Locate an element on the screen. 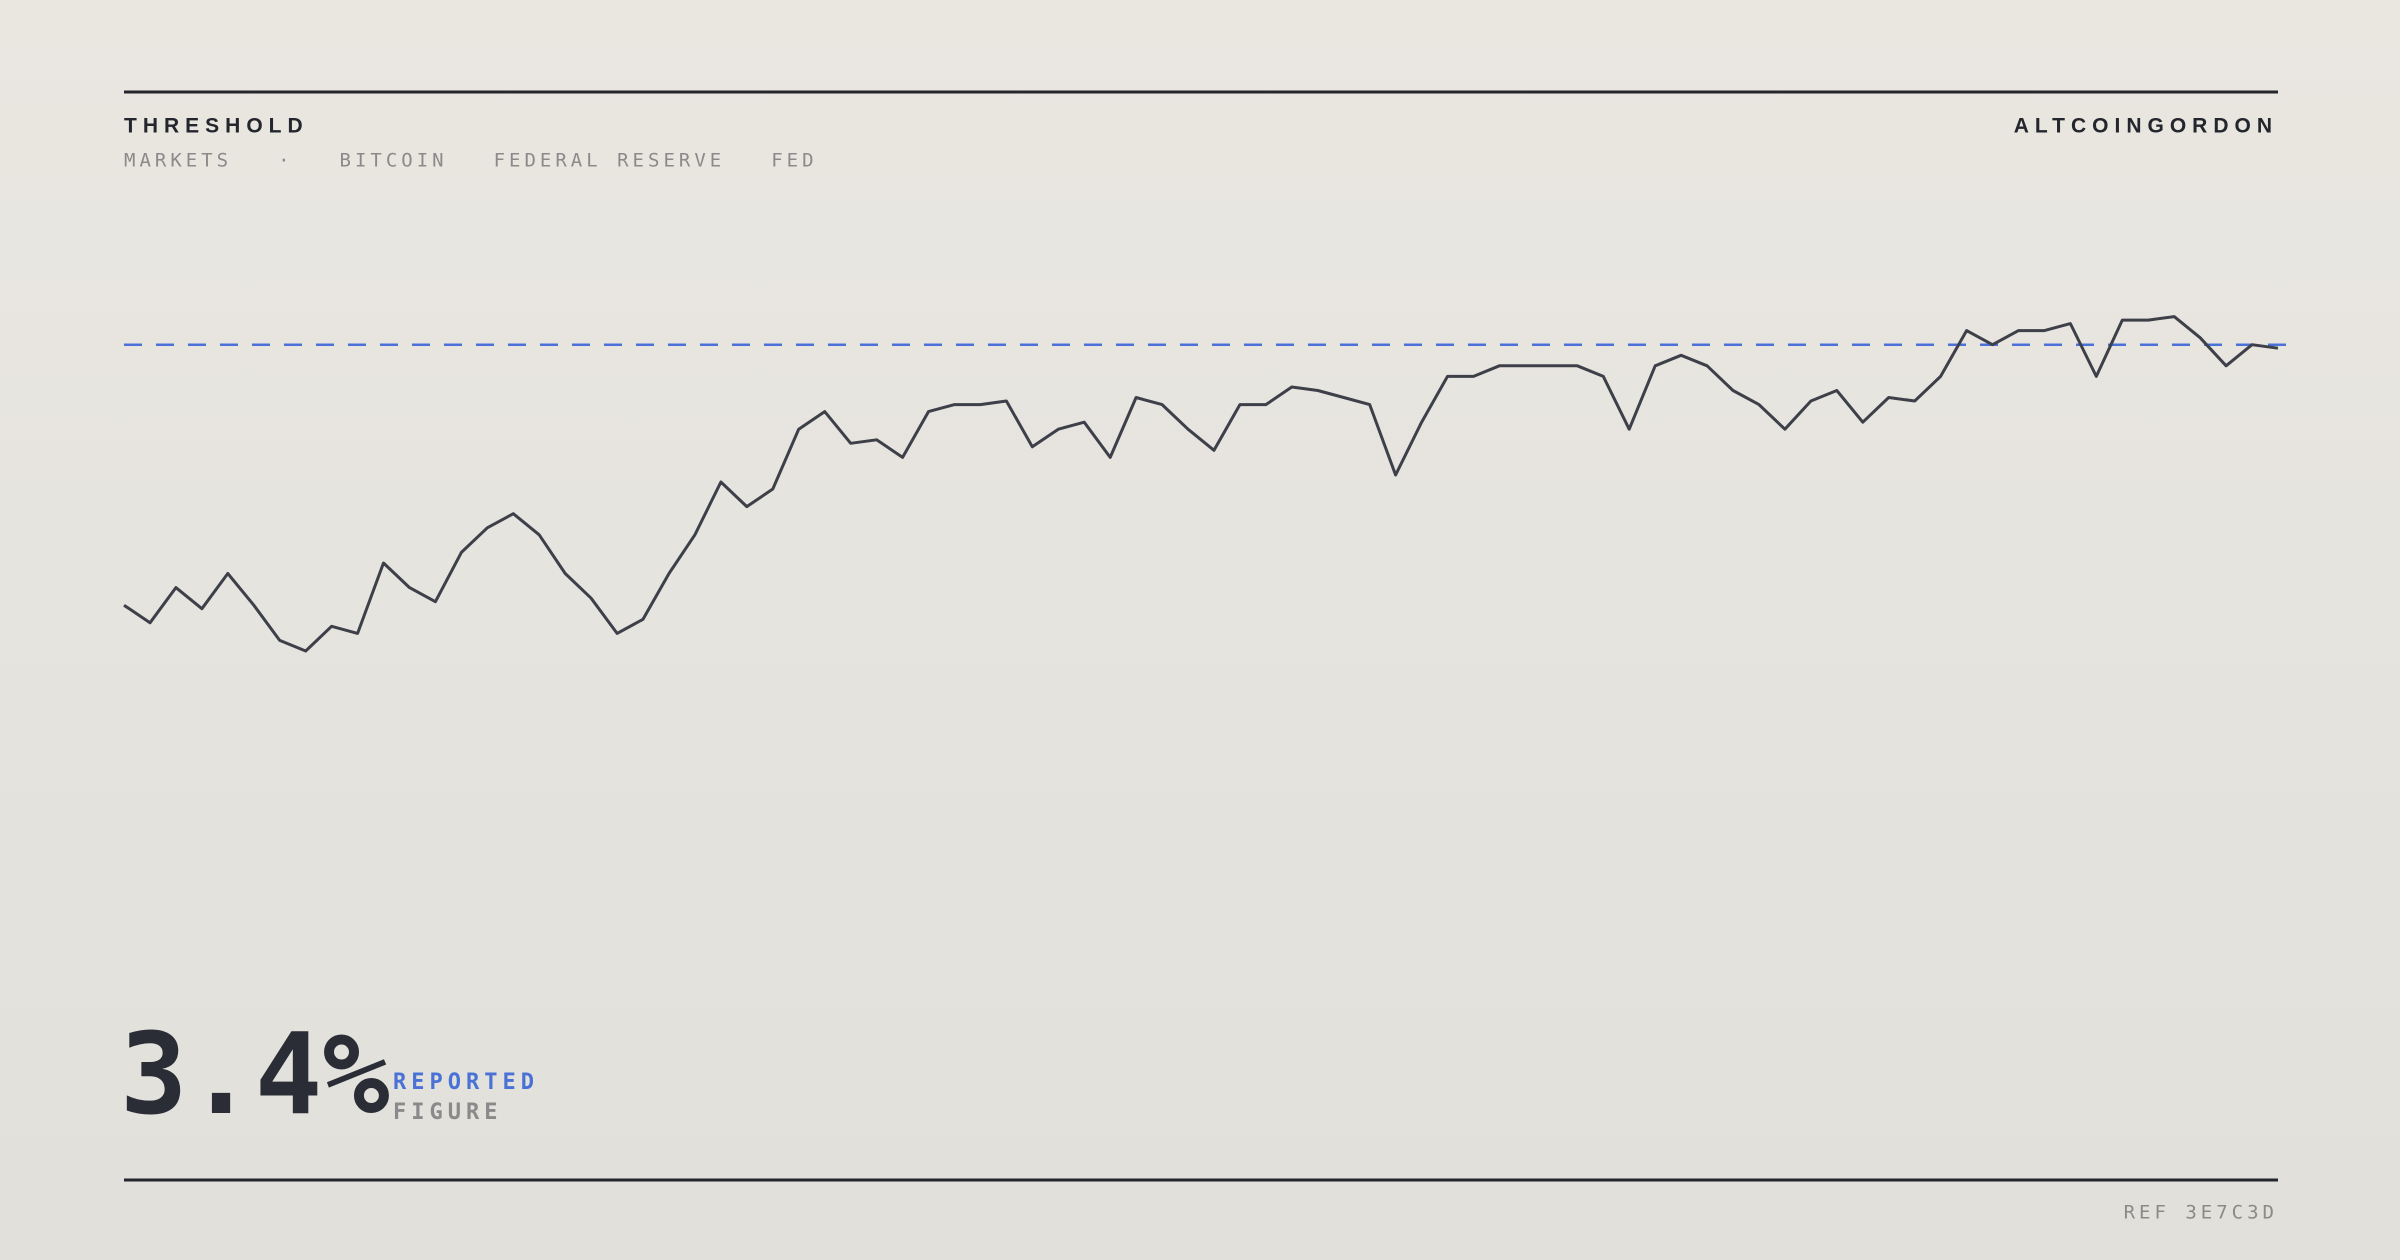 Image resolution: width=2400 pixels, height=1260 pixels. tag: BITCOIN is located at coordinates (394, 161).